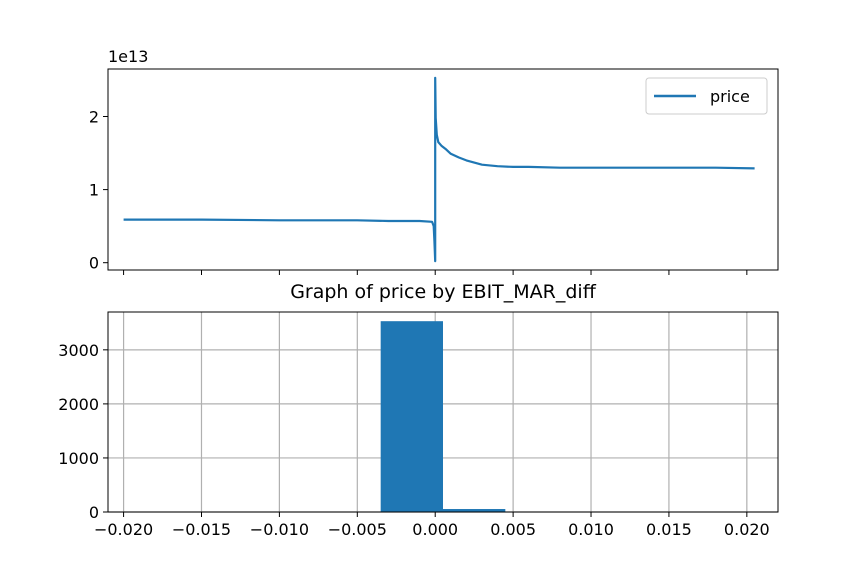 The image size is (864, 576). Describe the element at coordinates (201, 529) in the screenshot. I see `x-tick-label: −0.015` at that location.